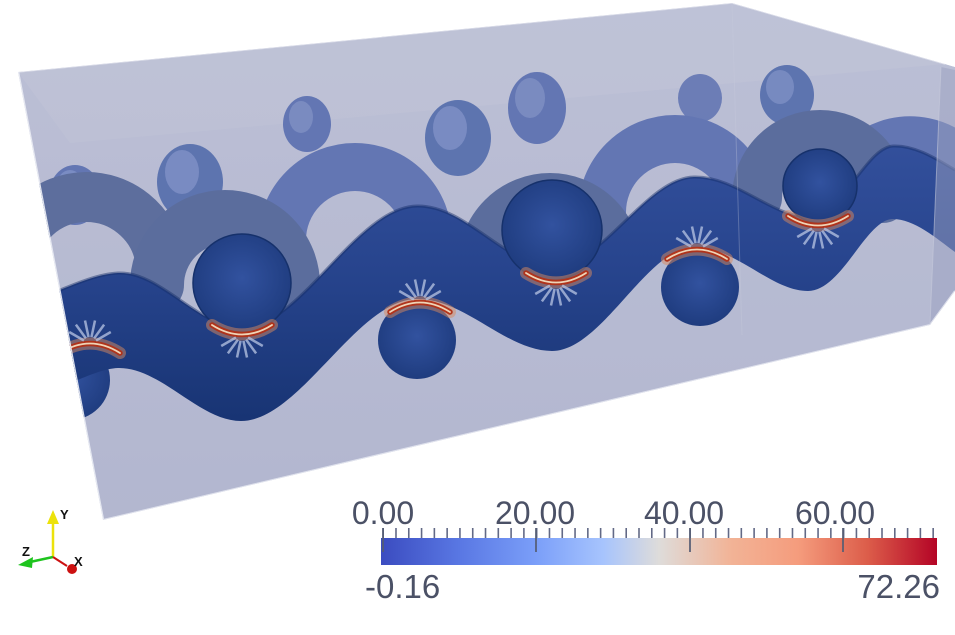  Describe the element at coordinates (835, 513) in the screenshot. I see `scalar-bar-tick-label-3: 60.00` at that location.